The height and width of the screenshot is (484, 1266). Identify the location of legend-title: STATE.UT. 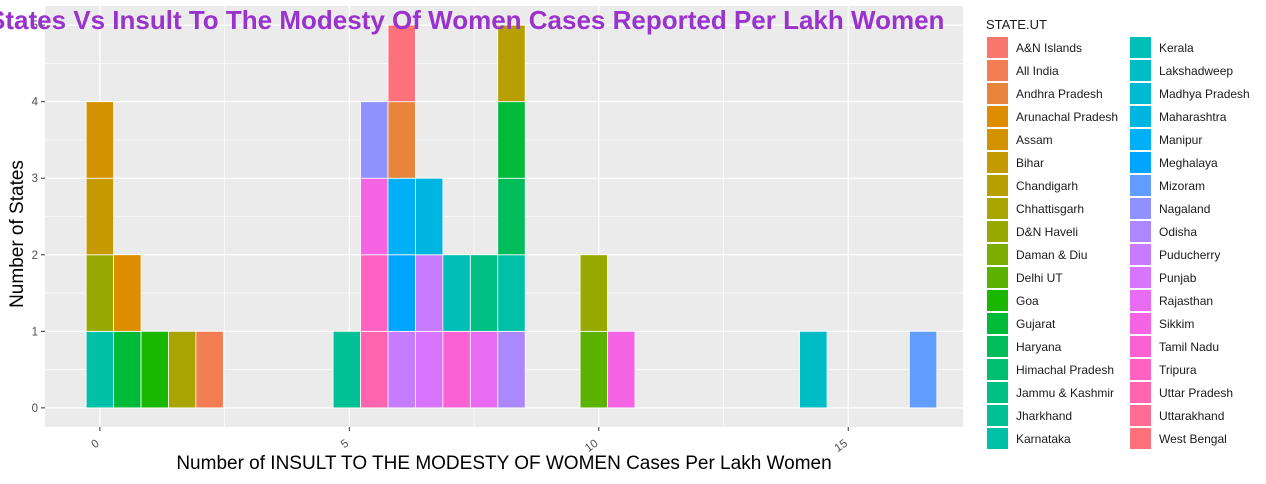
(1016, 24).